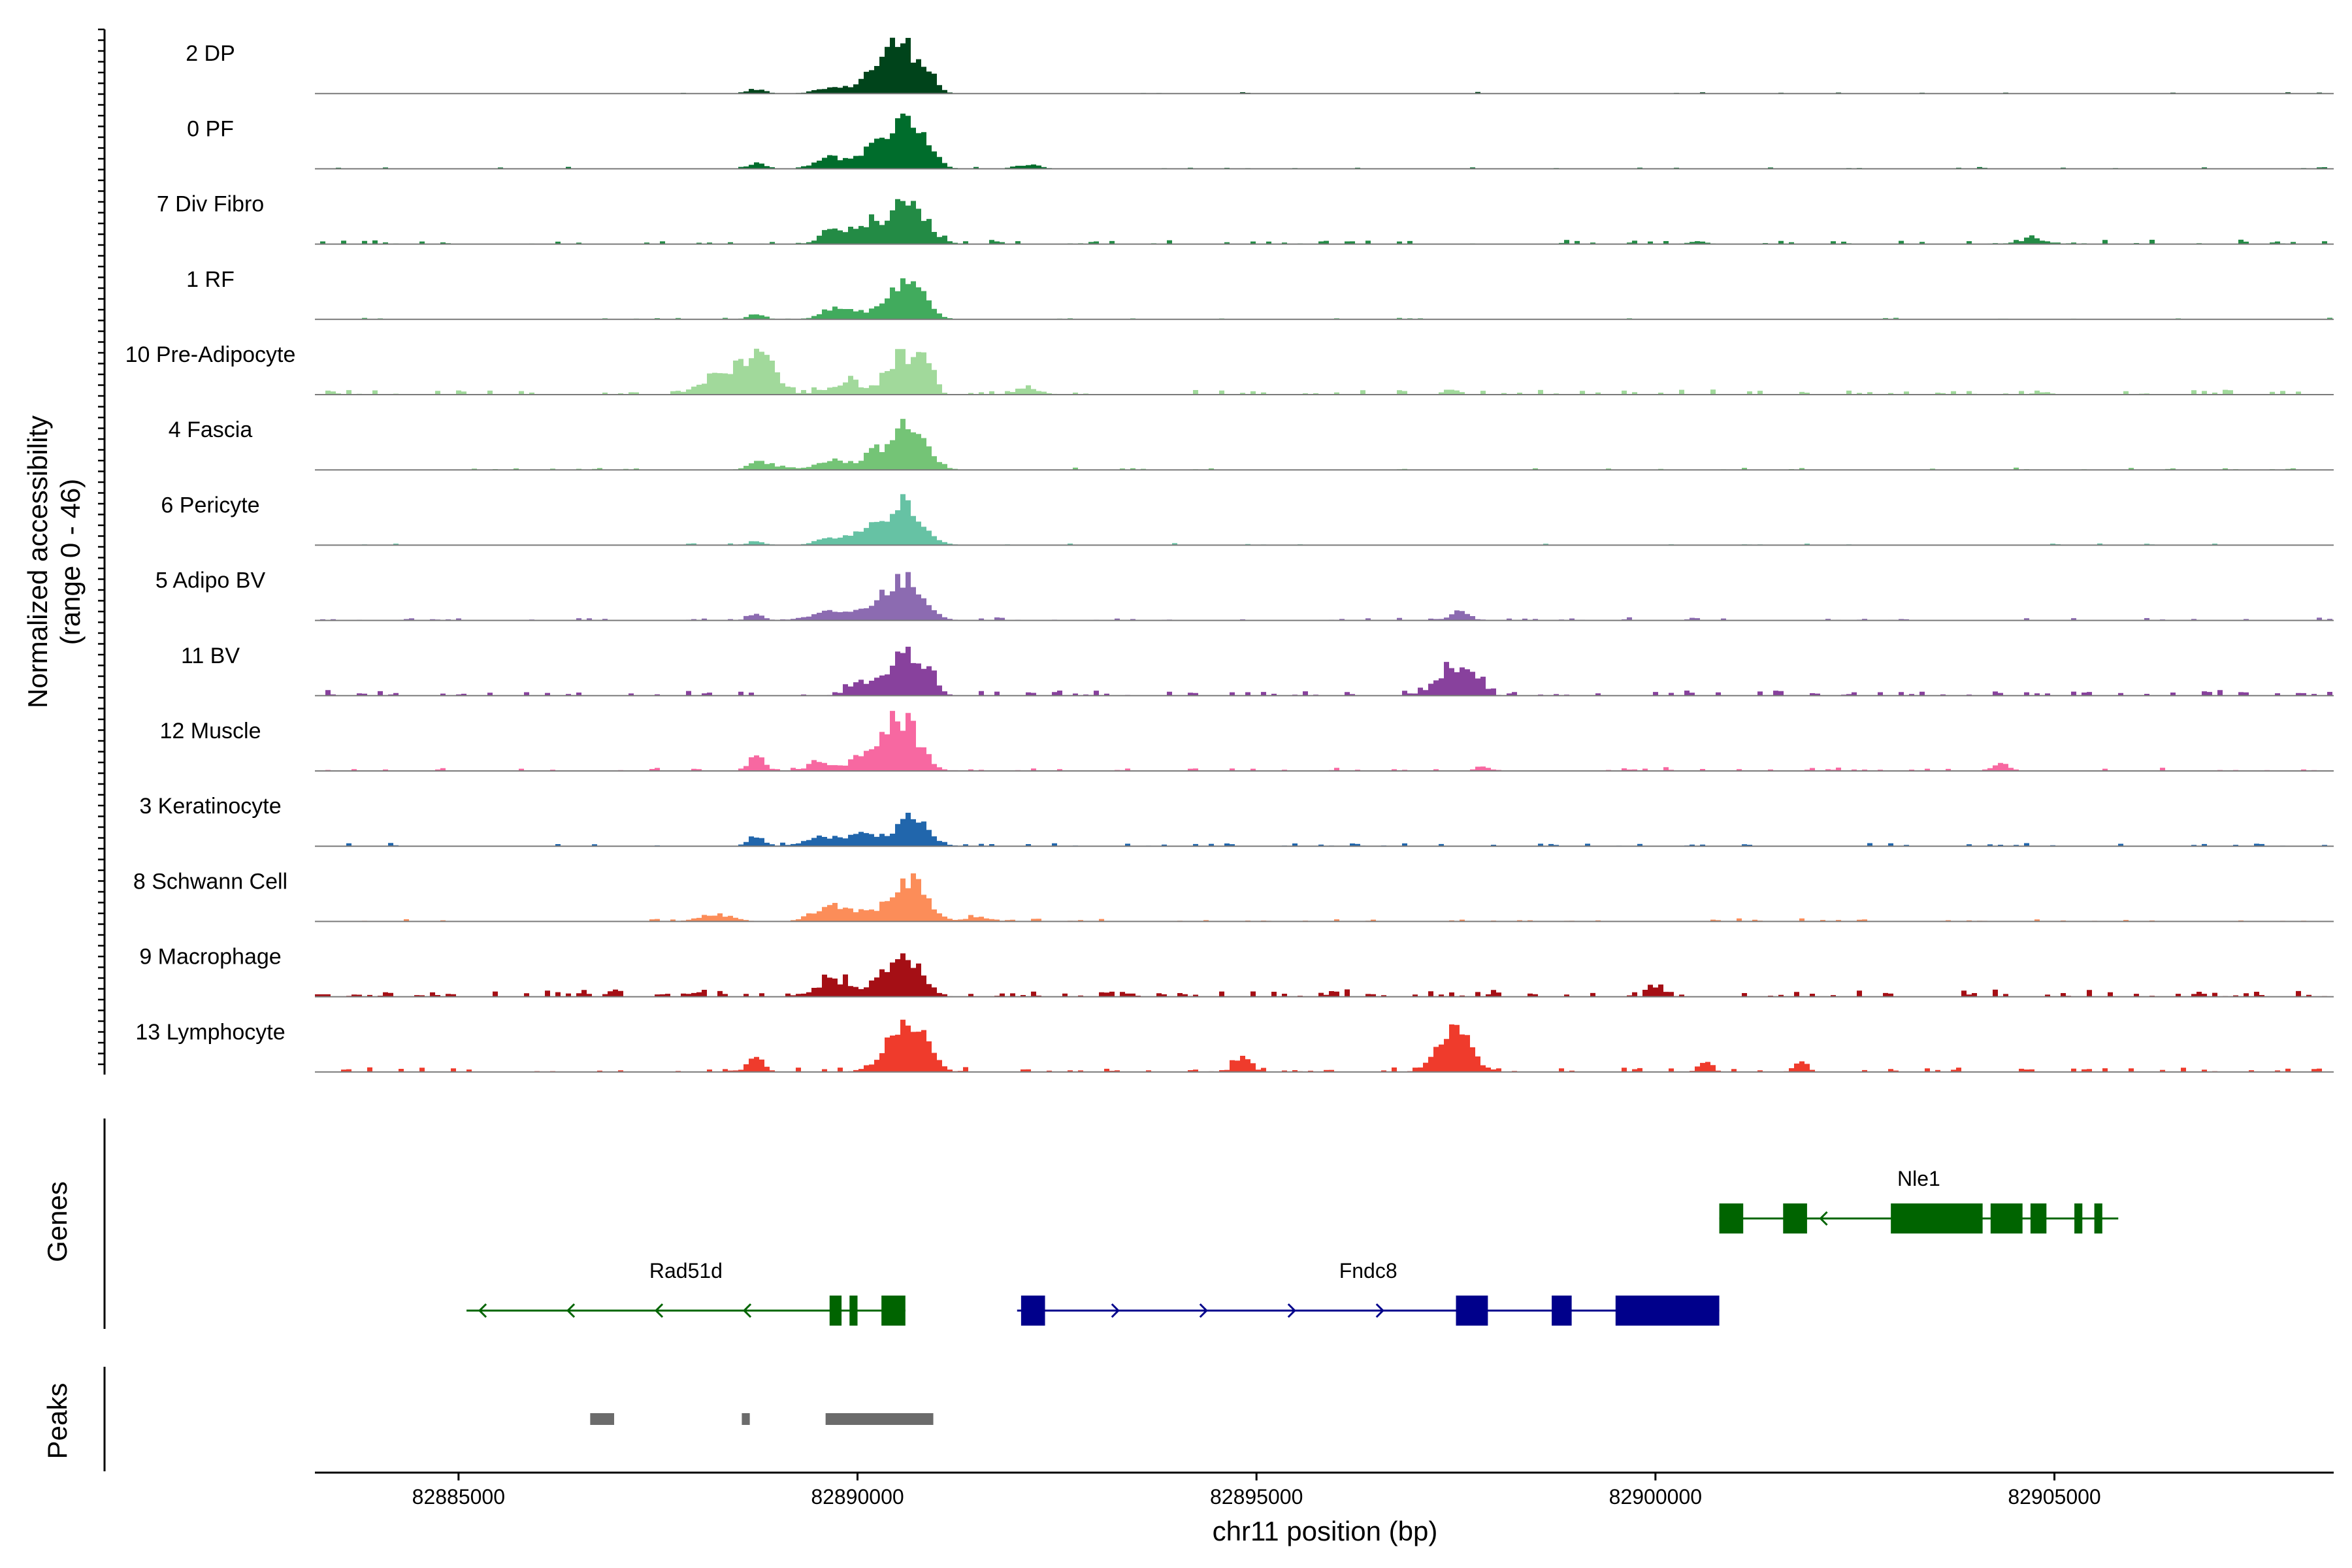 The image size is (2352, 1568). Describe the element at coordinates (210, 53) in the screenshot. I see `track-label: 2 DP` at that location.